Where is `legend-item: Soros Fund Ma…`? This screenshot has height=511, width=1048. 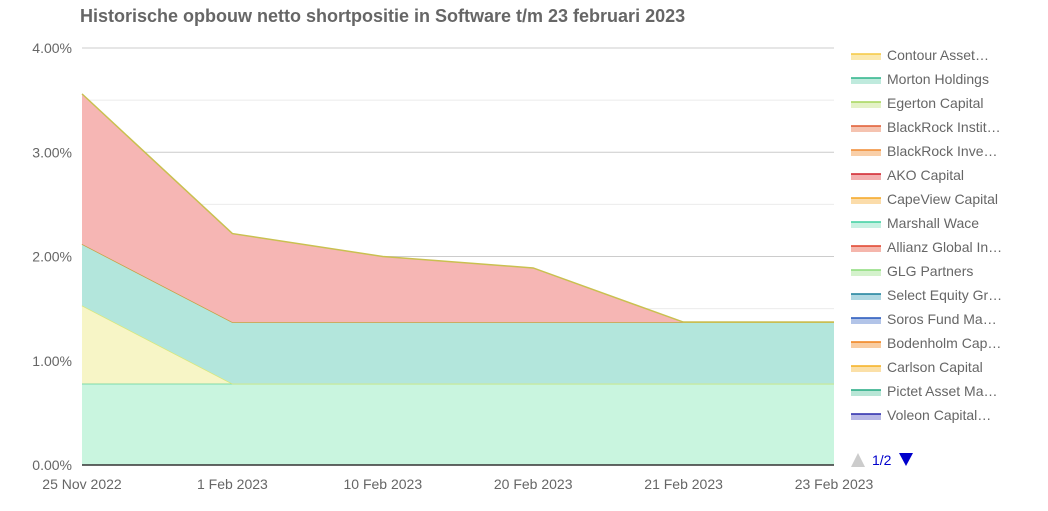 legend-item: Soros Fund Ma… is located at coordinates (924, 319).